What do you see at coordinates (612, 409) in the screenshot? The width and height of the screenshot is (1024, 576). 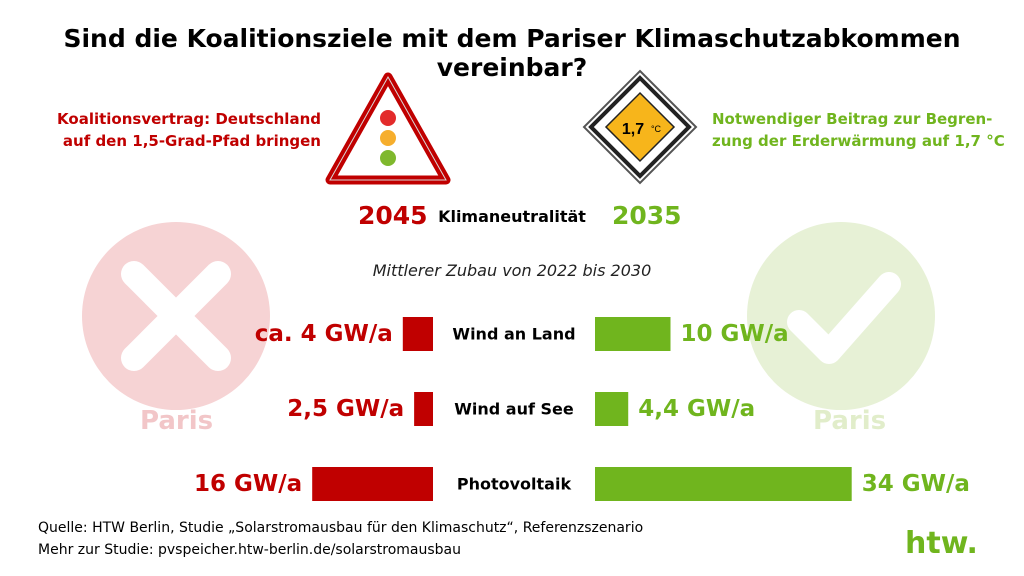 I see `bar-paris-wind-auf-see` at bounding box center [612, 409].